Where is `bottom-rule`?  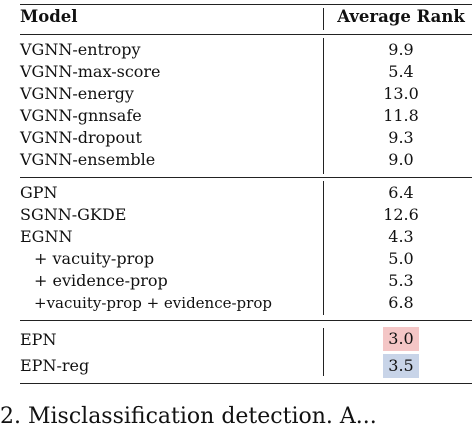 bottom-rule is located at coordinates (246, 383).